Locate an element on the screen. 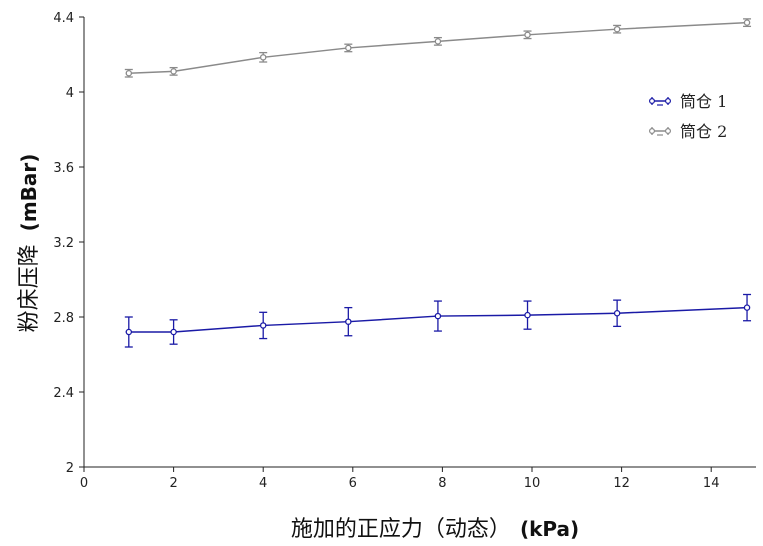 This screenshot has height=546, width=763. x-tick-label: 8 is located at coordinates (442, 483).